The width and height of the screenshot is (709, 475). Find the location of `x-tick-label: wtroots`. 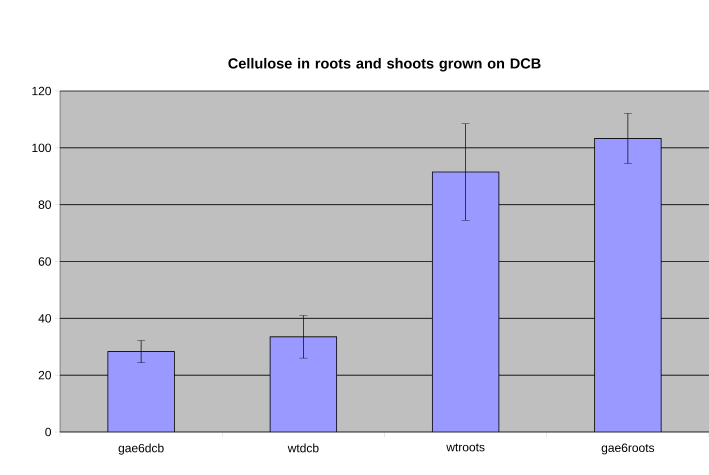

x-tick-label: wtroots is located at coordinates (465, 448).